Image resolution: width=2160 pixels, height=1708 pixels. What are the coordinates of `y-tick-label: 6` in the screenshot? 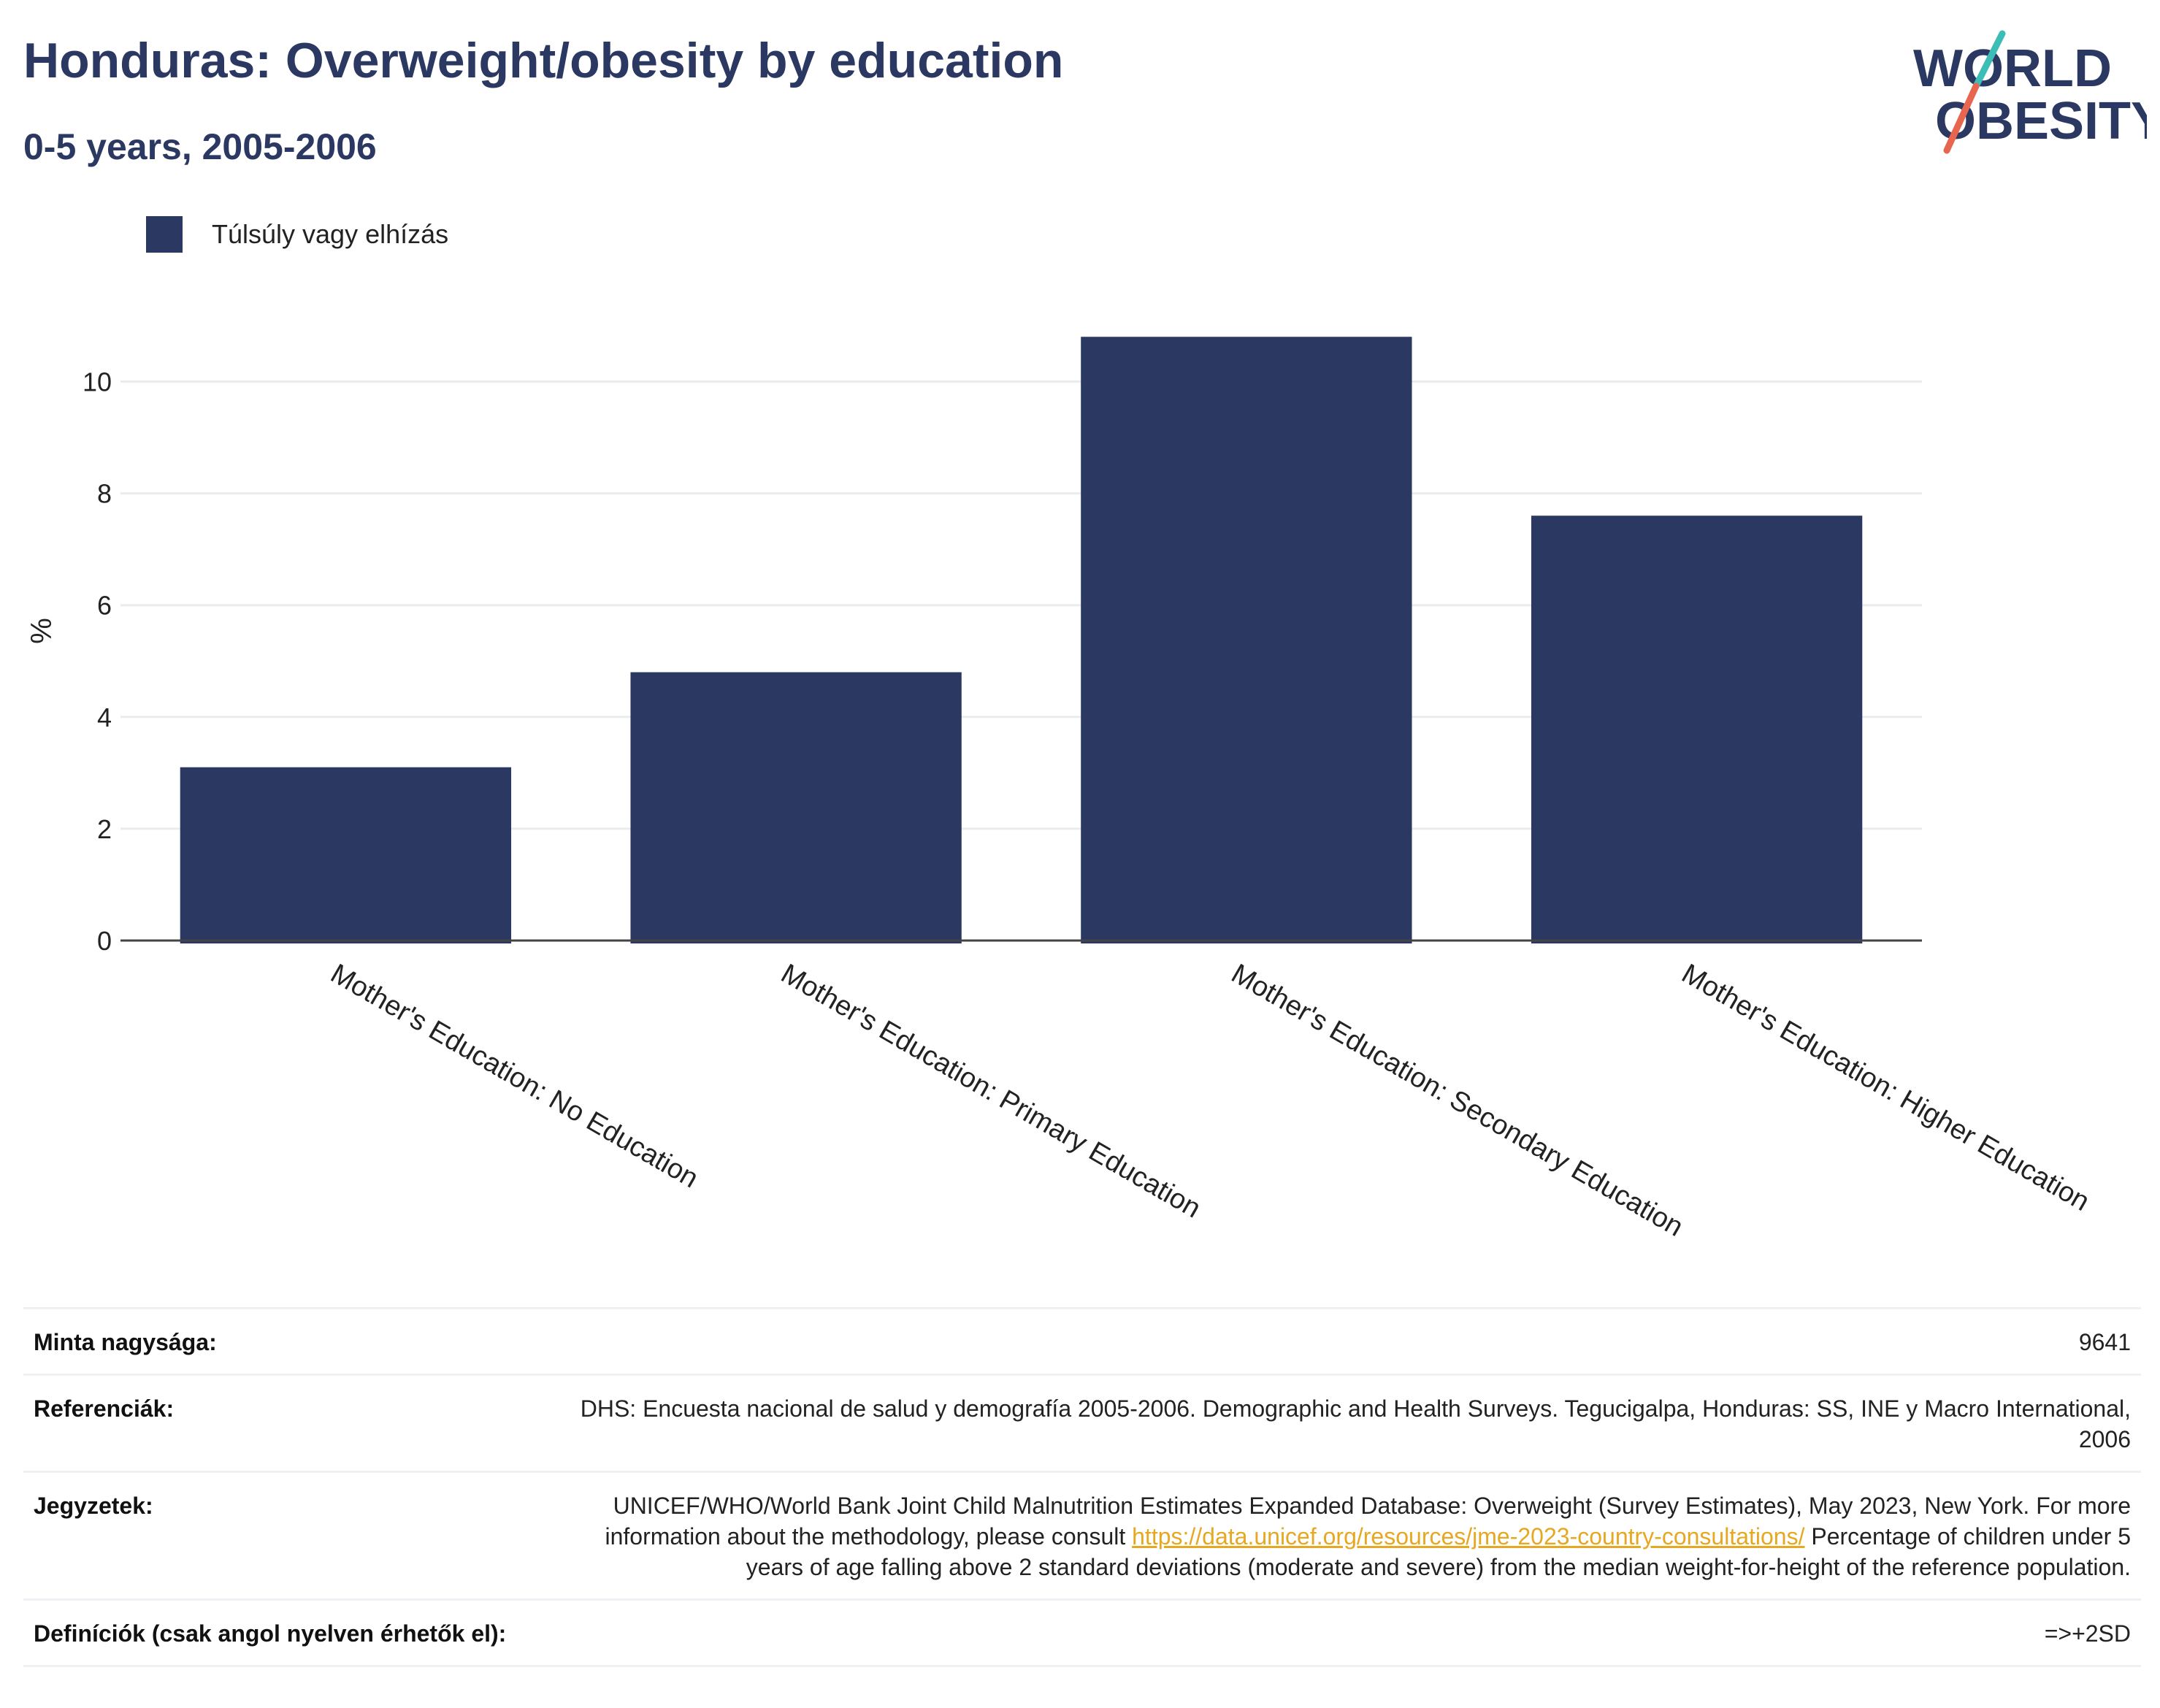 It's located at (104, 606).